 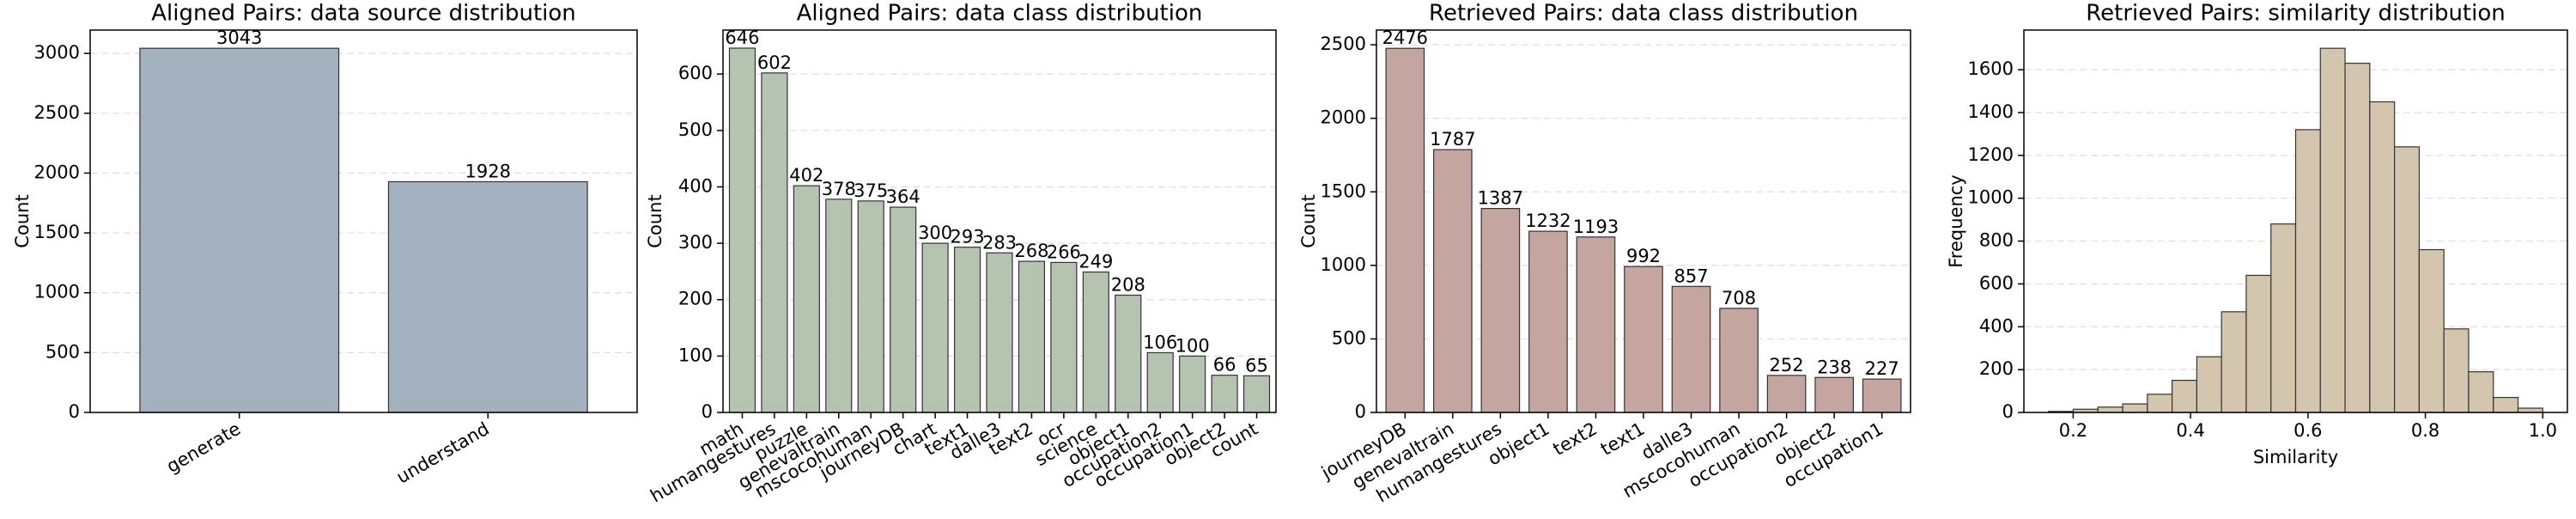 I want to click on value-label: 238, so click(x=1834, y=367).